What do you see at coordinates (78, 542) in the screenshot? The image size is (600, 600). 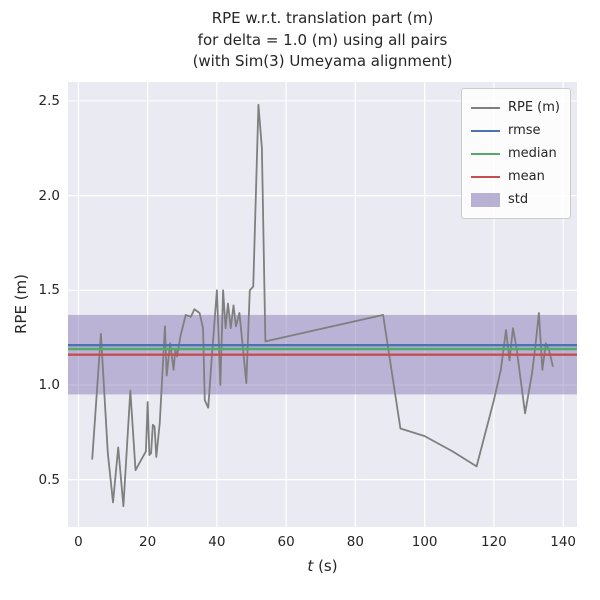 I see `x-tick-label: 0` at bounding box center [78, 542].